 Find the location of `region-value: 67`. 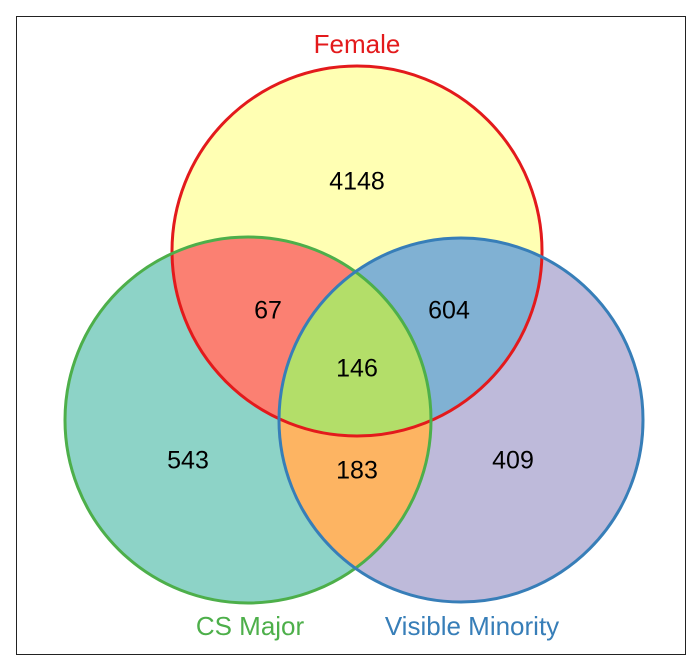

region-value: 67 is located at coordinates (268, 311).